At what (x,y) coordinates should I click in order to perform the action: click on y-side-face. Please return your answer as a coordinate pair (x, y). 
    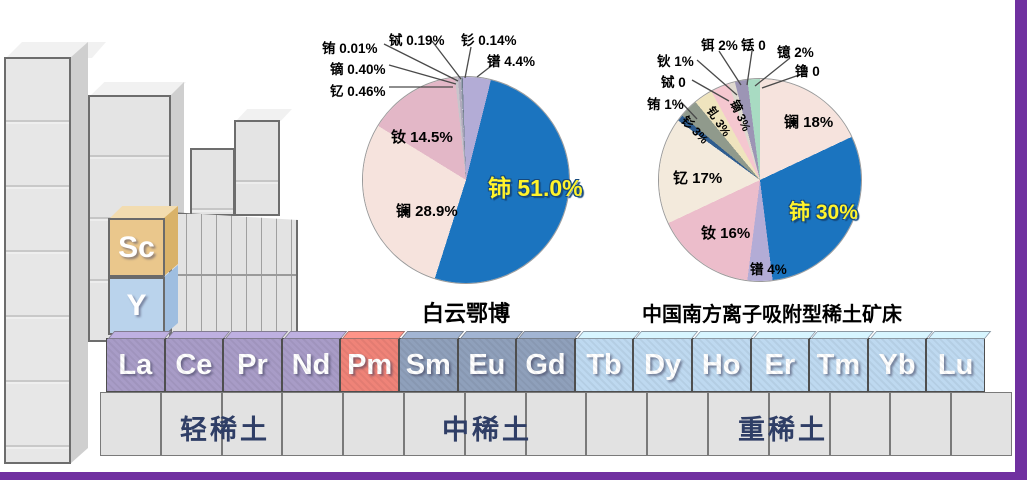
    Looking at the image, I should click on (171, 300).